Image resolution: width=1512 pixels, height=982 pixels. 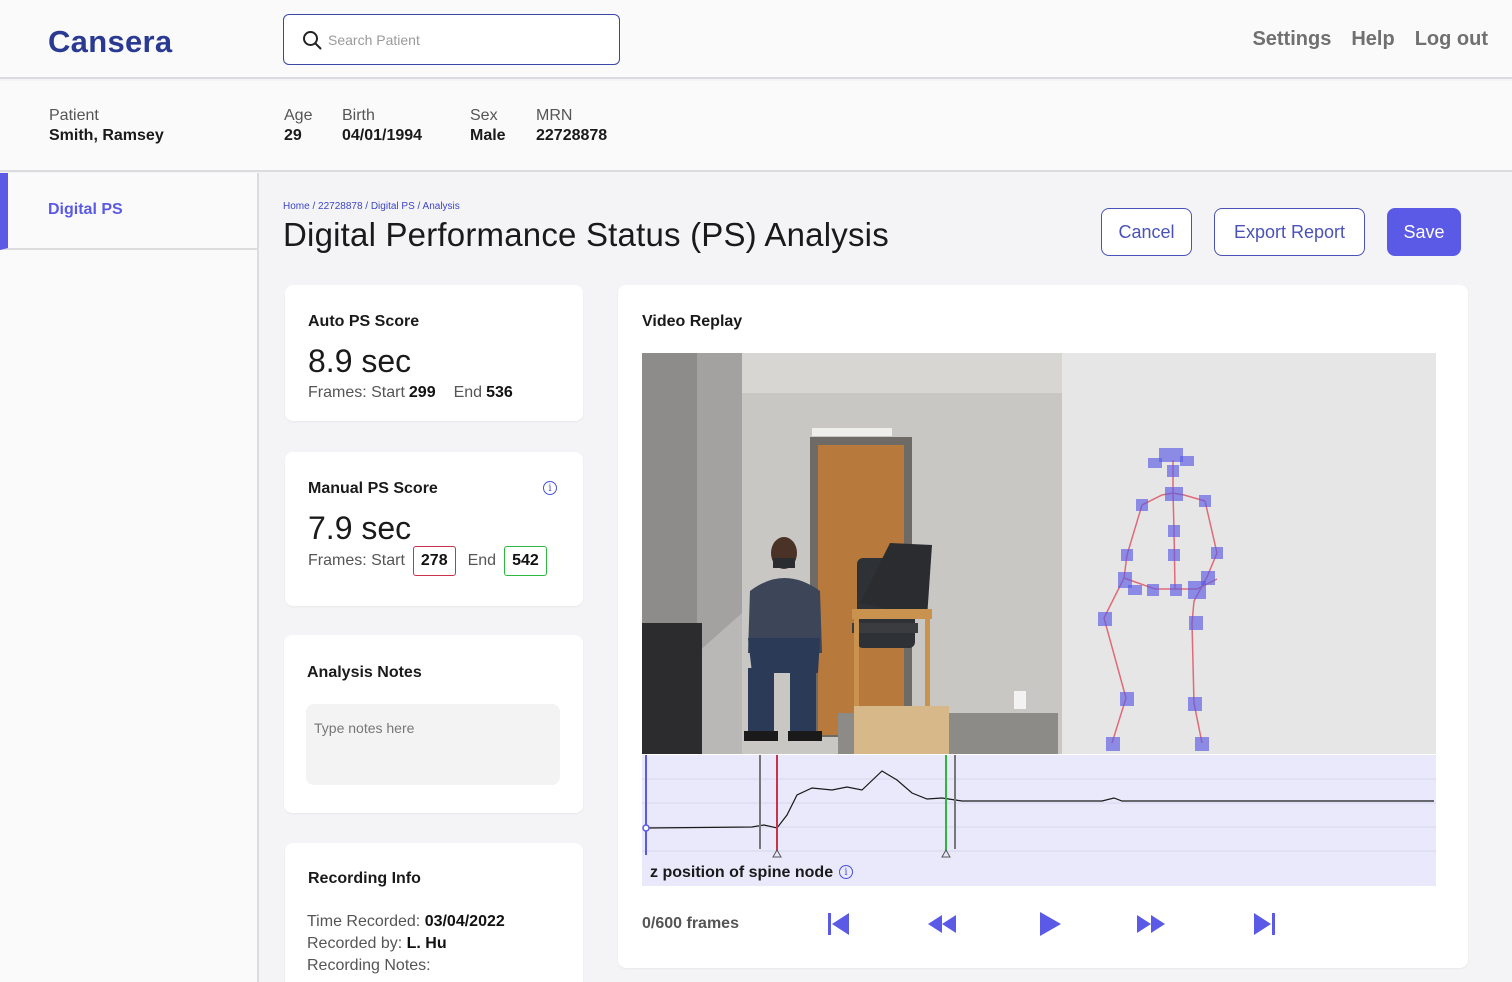 What do you see at coordinates (128, 211) in the screenshot?
I see `sidebar-item-digital-ps: Digital PS` at bounding box center [128, 211].